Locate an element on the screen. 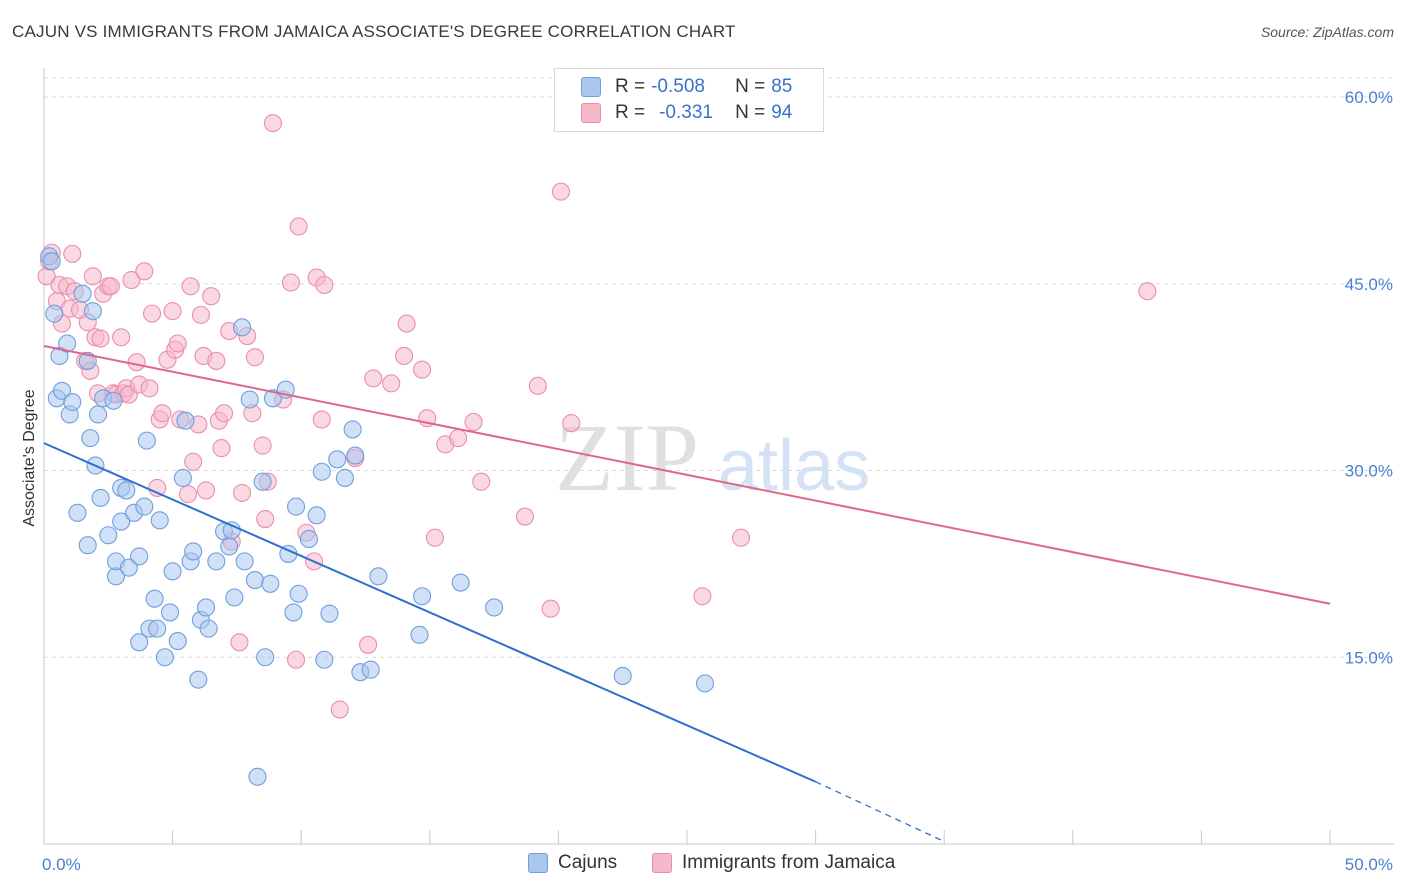  legend-row-jamaica: R = -0.331 N = 94 is located at coordinates (686, 113).